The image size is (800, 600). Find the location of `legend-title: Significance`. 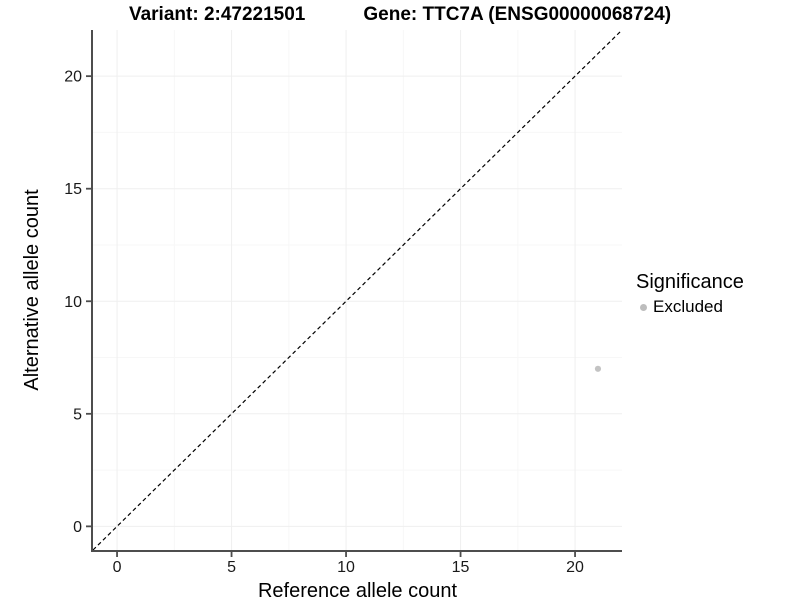

legend-title: Significance is located at coordinates (690, 282).